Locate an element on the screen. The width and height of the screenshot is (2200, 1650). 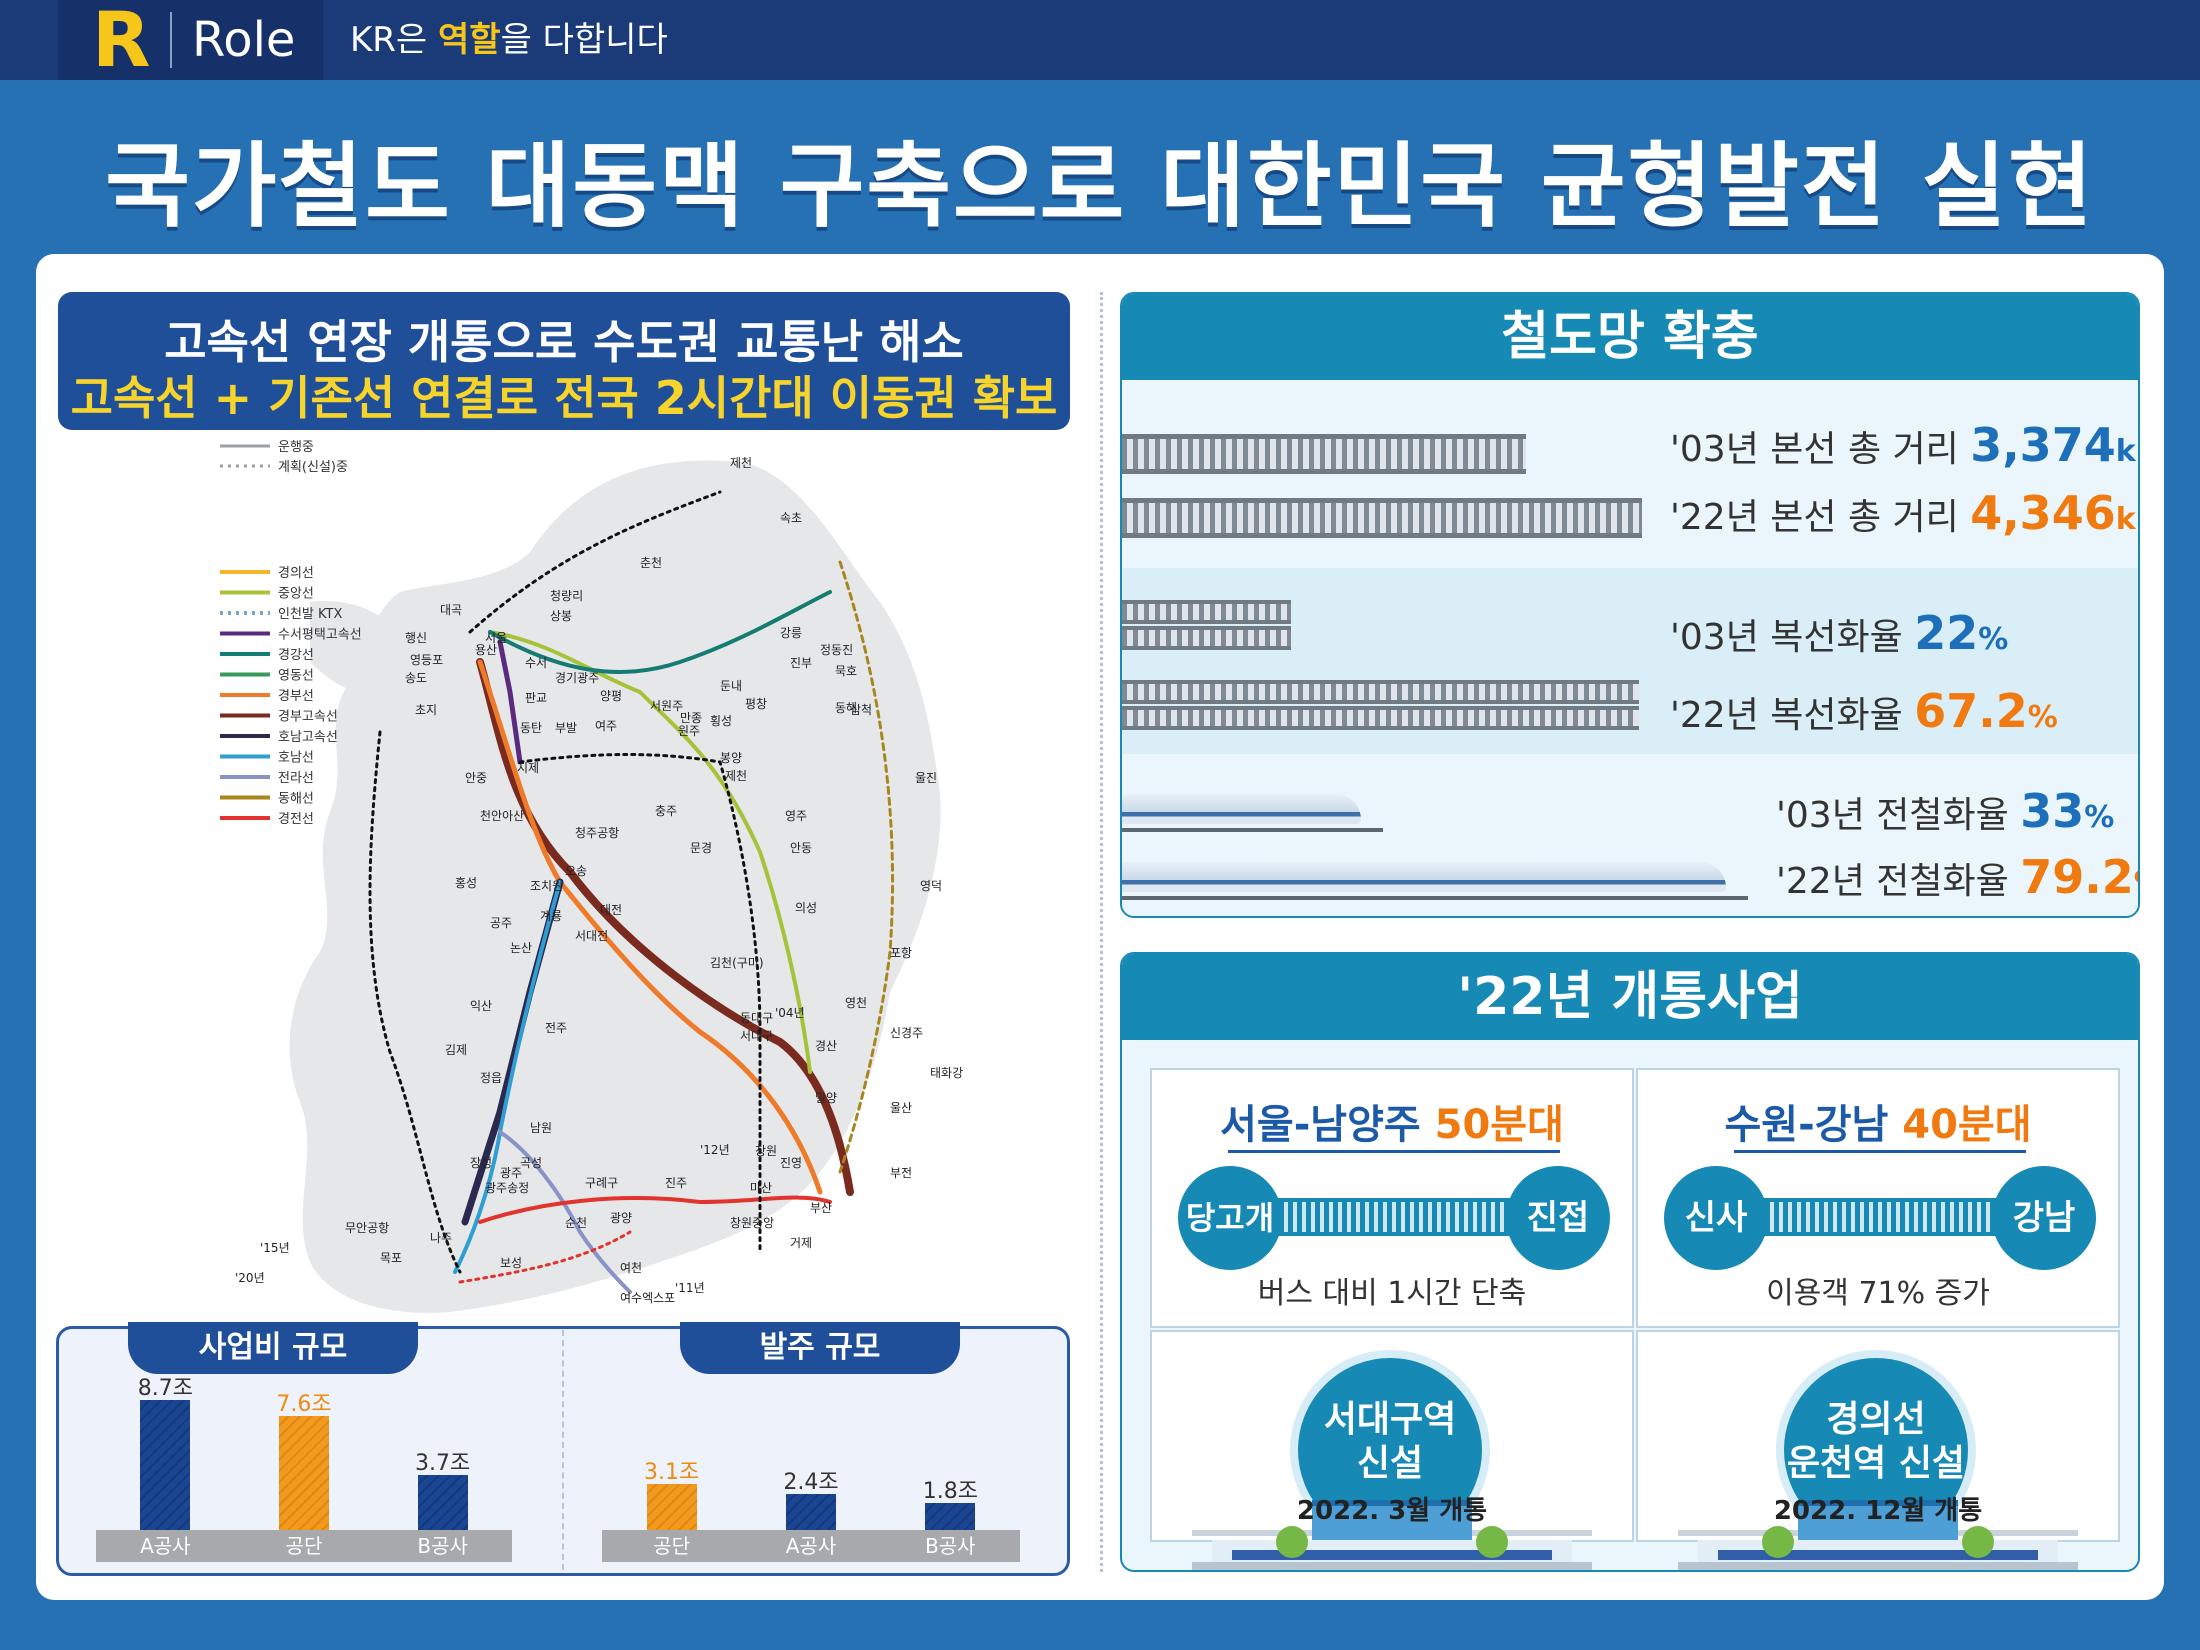
chart-title: 사업비 규모 is located at coordinates (273, 1348).